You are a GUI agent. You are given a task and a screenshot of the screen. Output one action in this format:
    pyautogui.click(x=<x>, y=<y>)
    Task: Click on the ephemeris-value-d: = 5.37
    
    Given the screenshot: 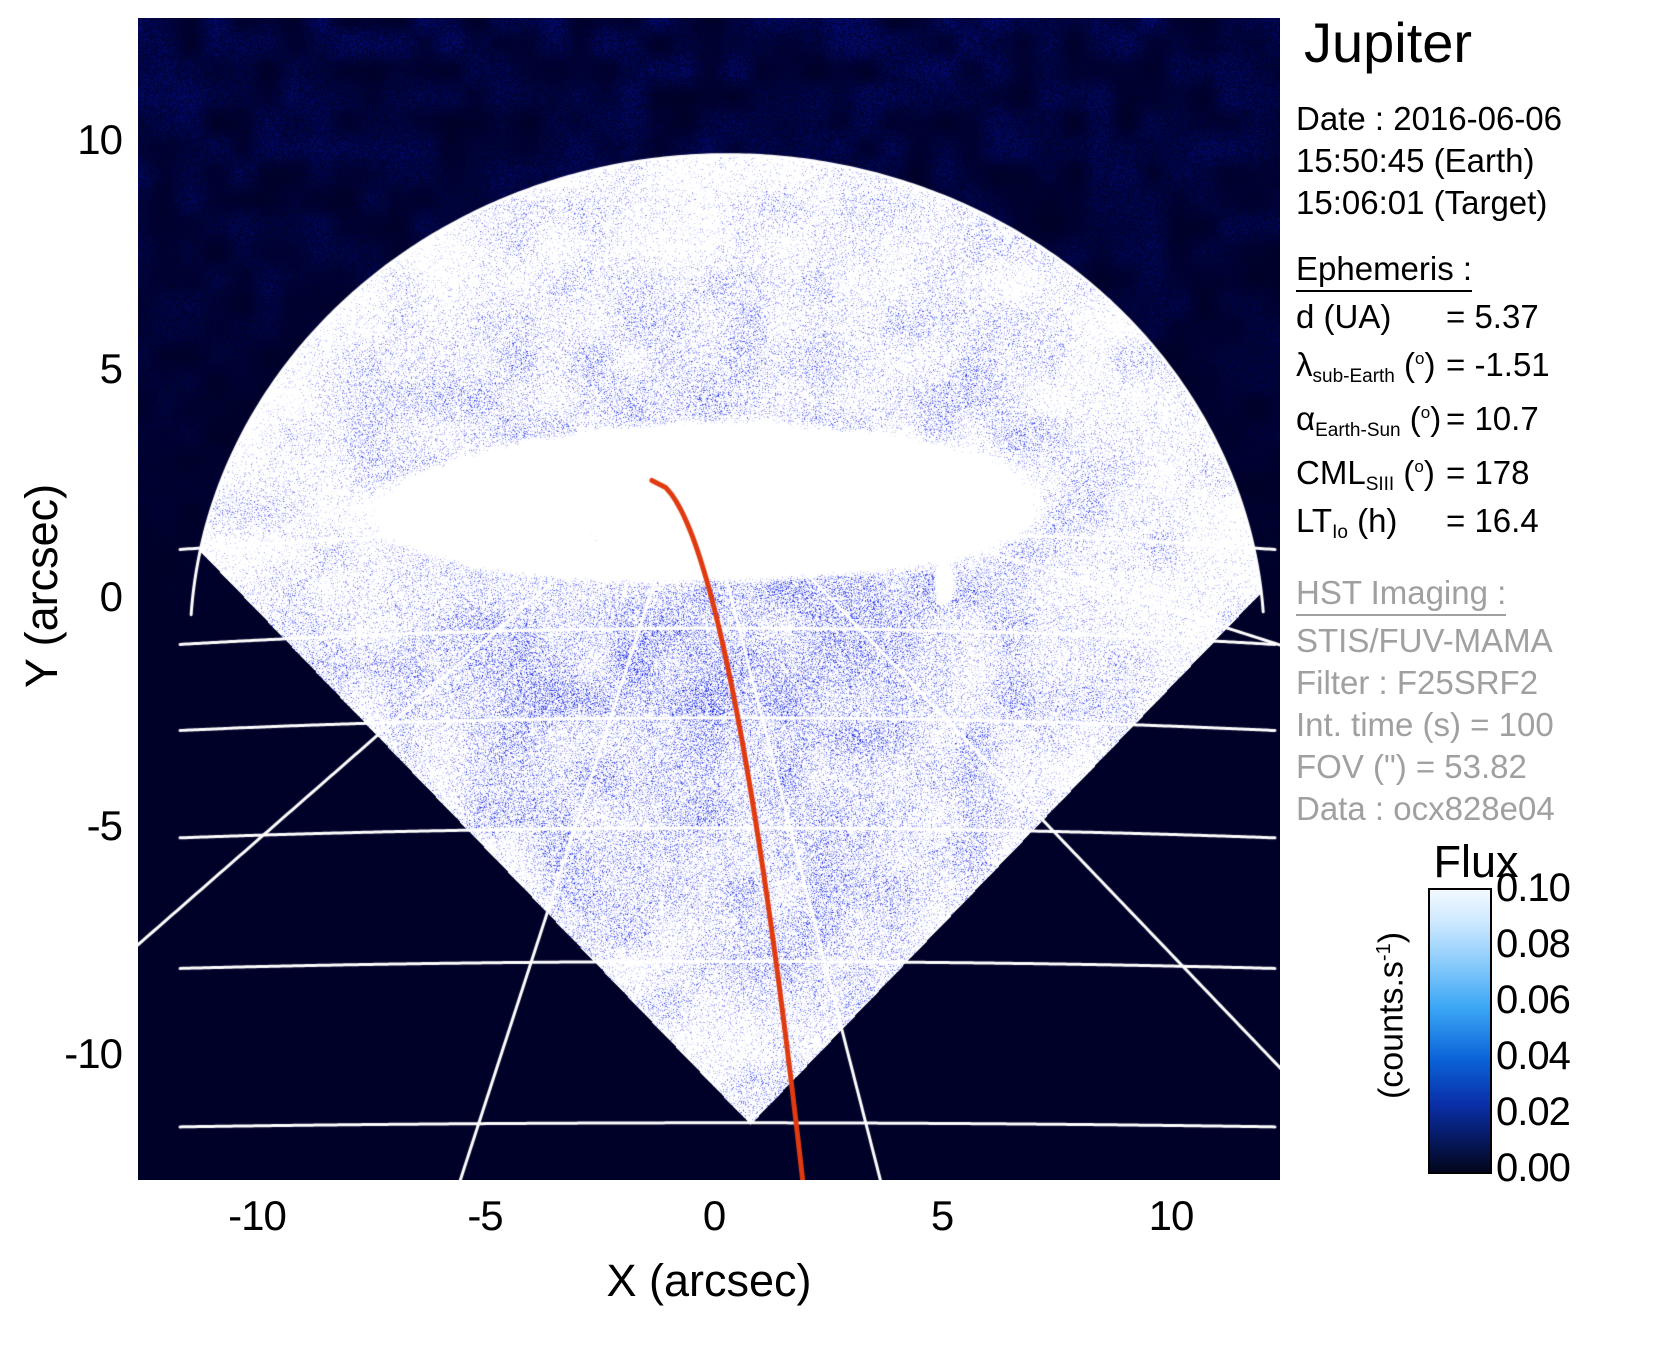 What is the action you would take?
    pyautogui.click(x=1492, y=316)
    